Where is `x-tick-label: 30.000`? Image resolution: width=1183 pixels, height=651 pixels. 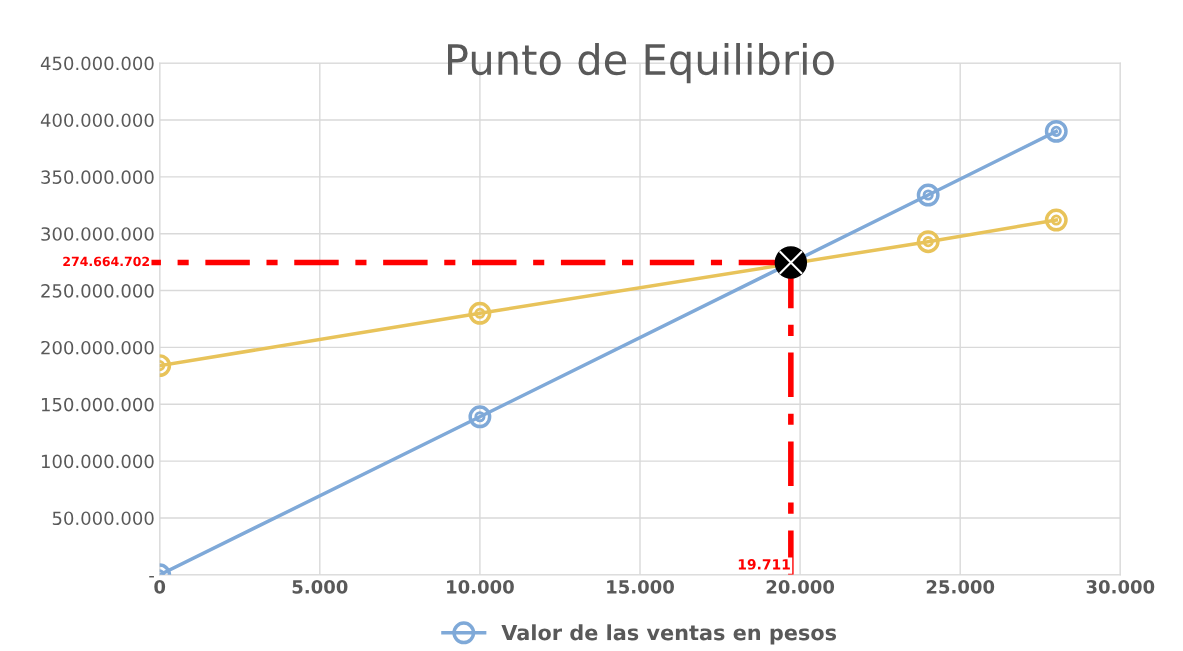
x-tick-label: 30.000 is located at coordinates (1120, 587).